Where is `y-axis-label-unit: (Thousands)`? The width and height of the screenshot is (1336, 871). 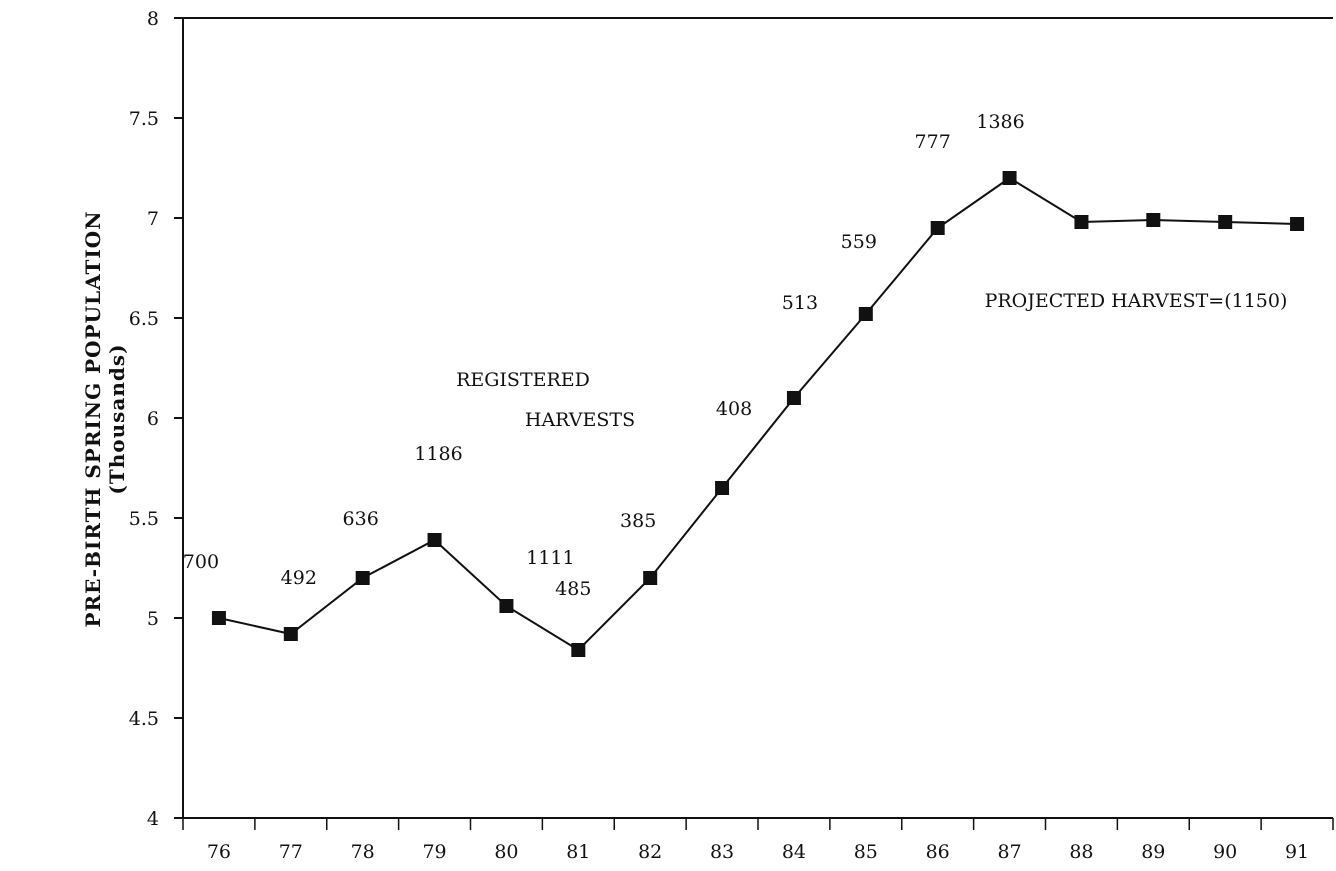
y-axis-label-unit: (Thousands) is located at coordinates (117, 418).